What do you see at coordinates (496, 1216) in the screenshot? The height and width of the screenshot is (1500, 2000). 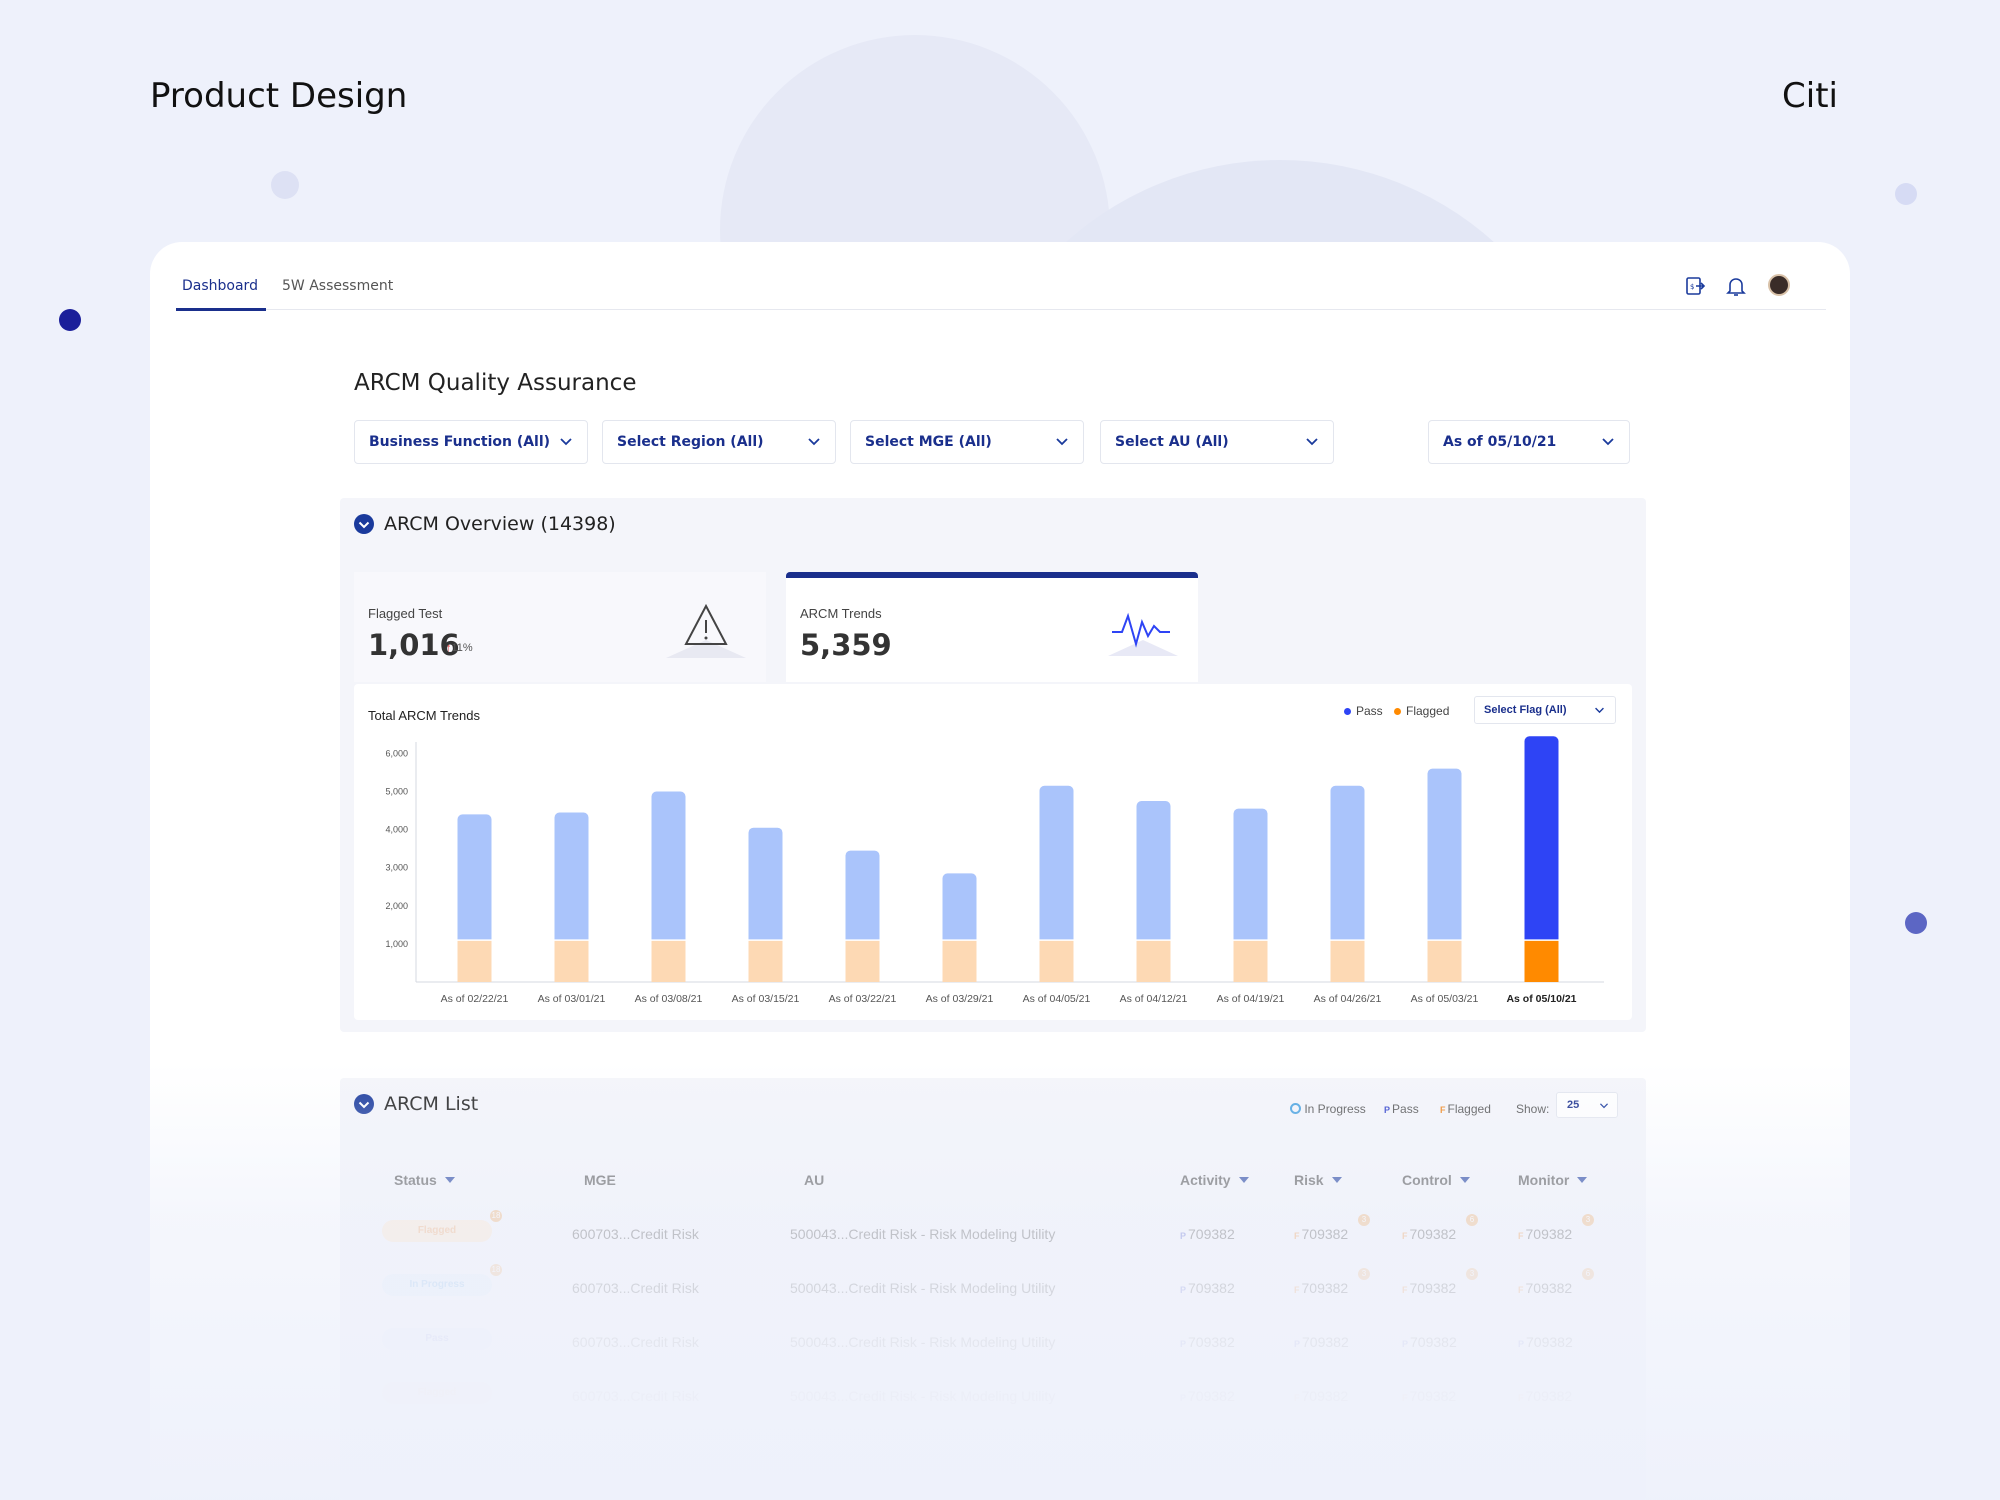 I see `status-count-badge: 18` at bounding box center [496, 1216].